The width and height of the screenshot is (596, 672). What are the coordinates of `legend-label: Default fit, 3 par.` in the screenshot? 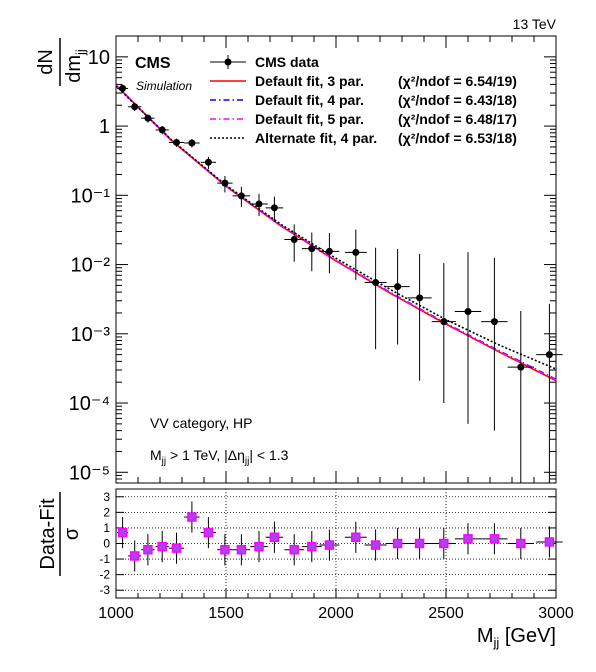 It's located at (309, 81).